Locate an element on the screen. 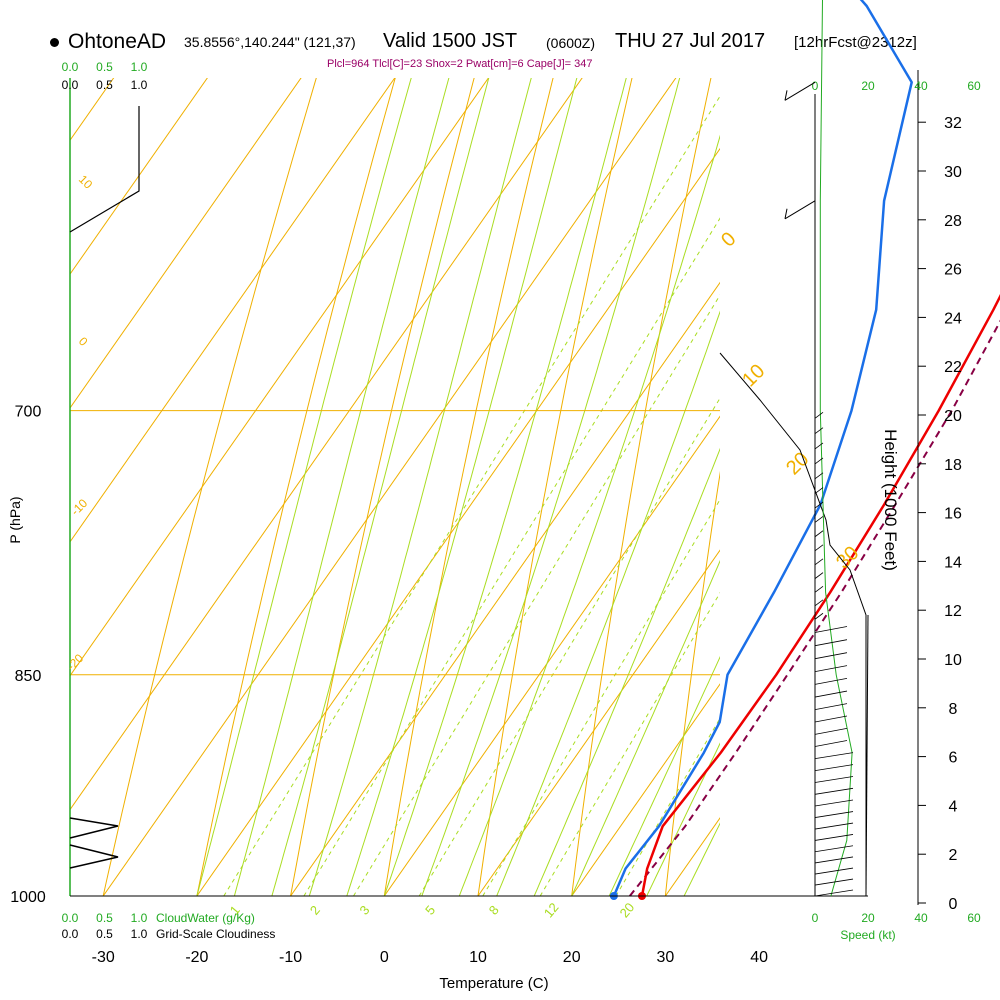  temperature-tick-label: -20 is located at coordinates (196, 957).